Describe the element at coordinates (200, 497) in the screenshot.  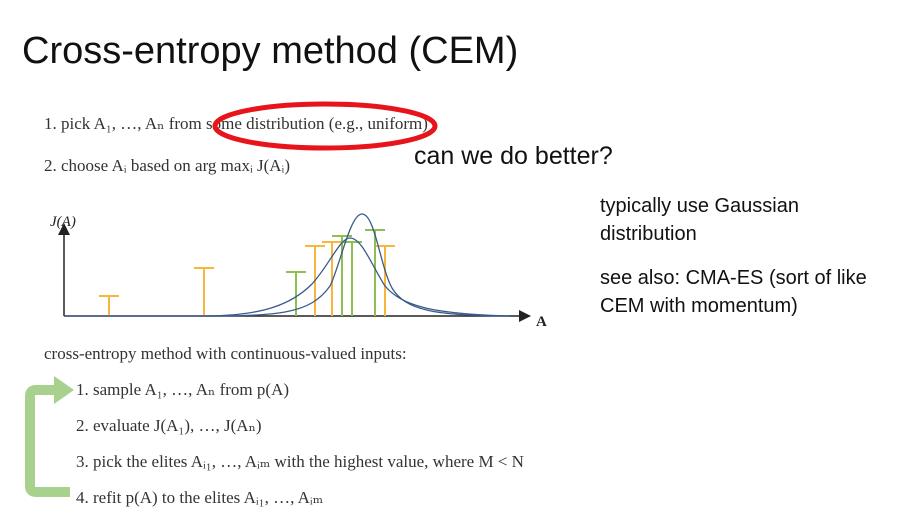
I see `bottom-step-4: 4. refit p(A) to the elites Aᵢ₁, …, Aᵢₘ` at that location.